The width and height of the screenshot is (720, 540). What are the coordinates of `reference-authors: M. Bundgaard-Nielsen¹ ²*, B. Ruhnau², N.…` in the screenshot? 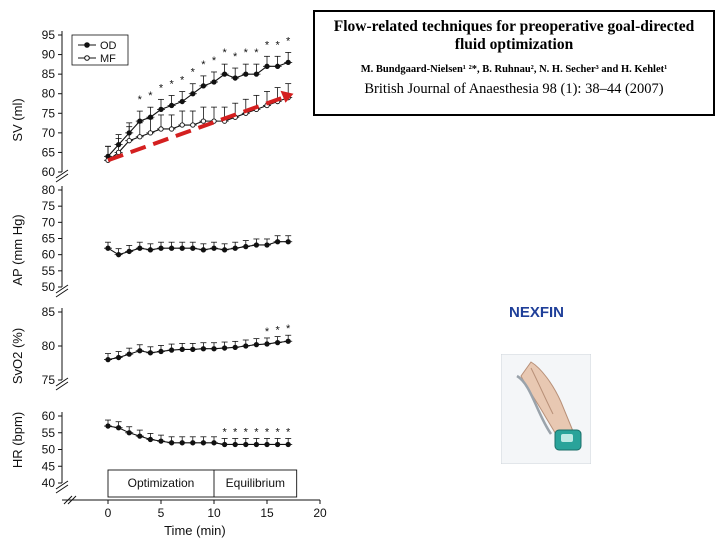 It's located at (514, 69).